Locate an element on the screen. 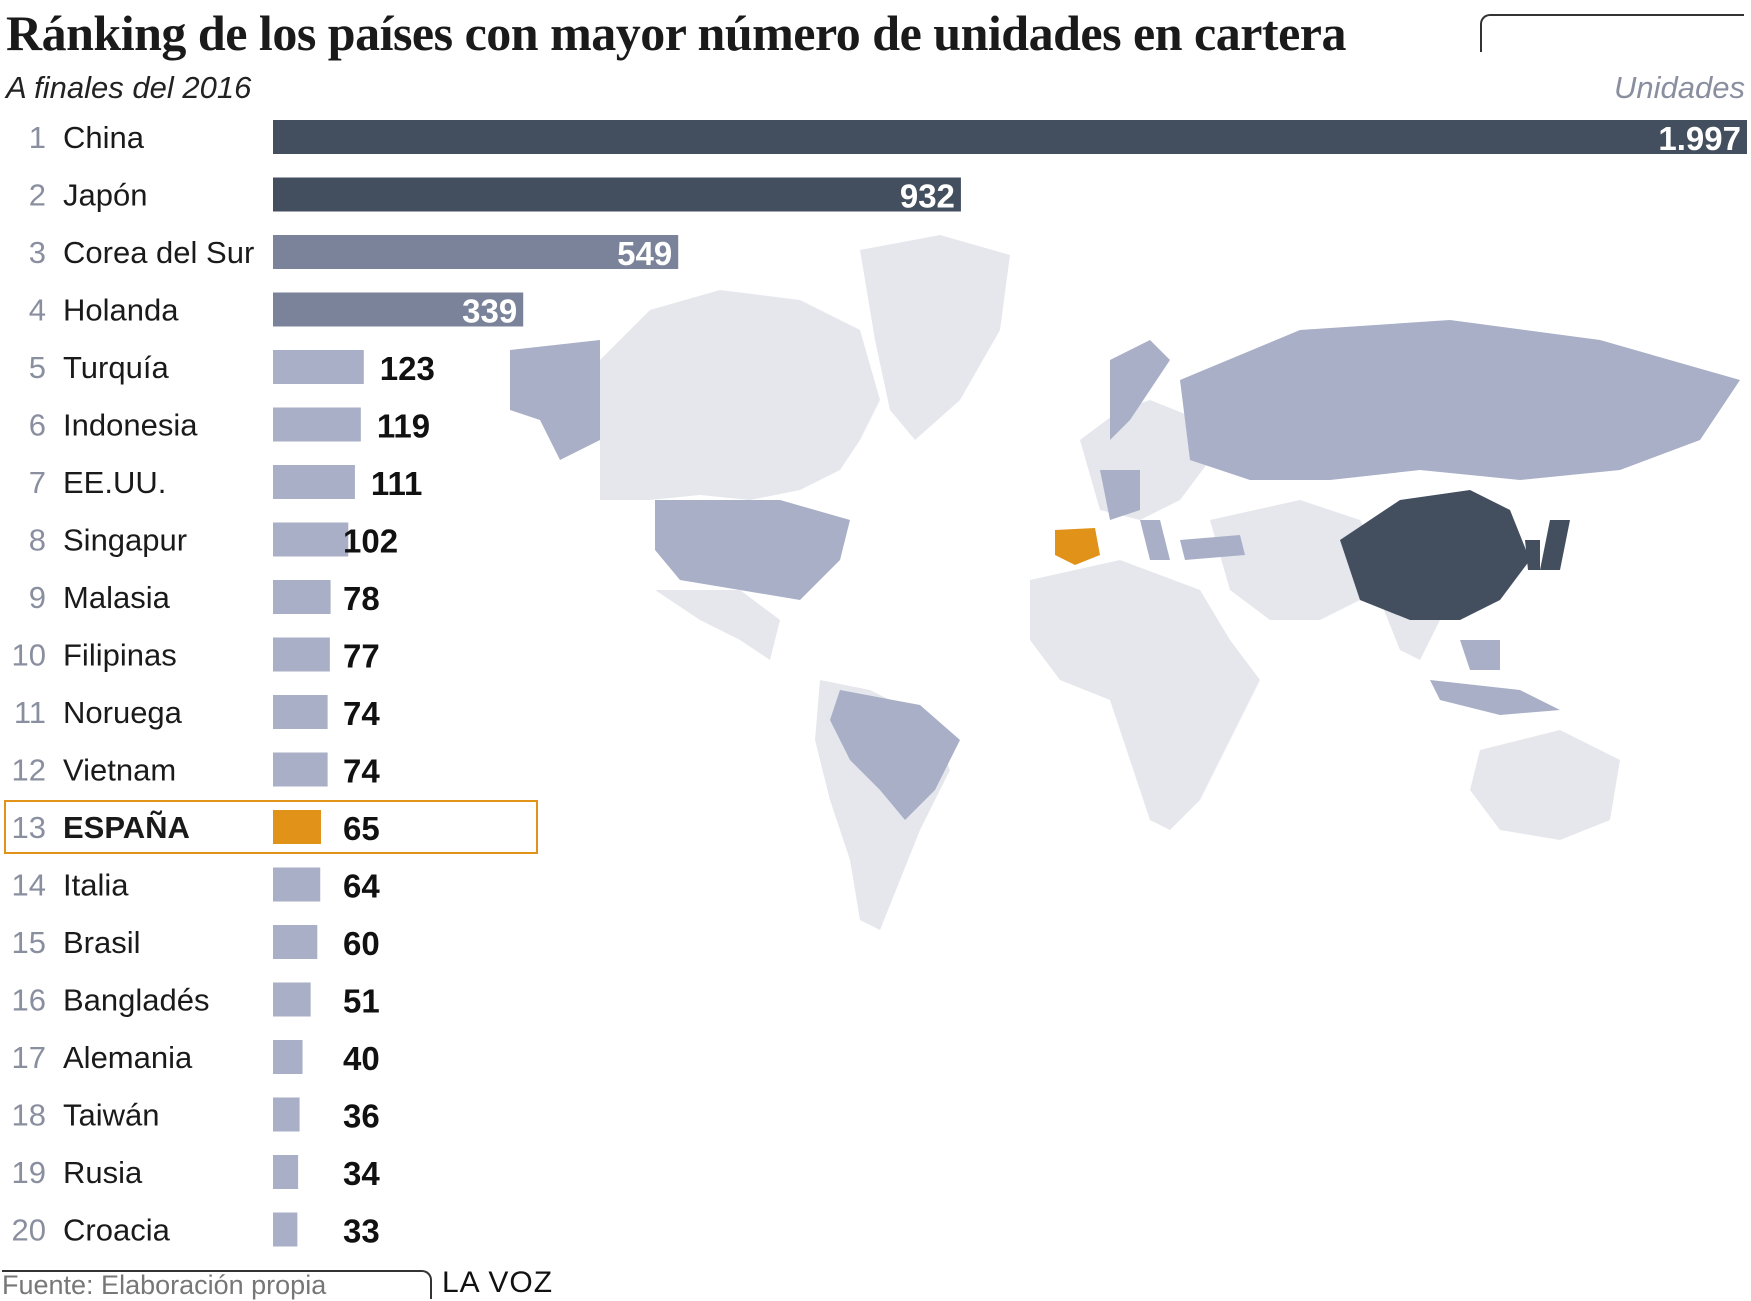  value-label: 339 is located at coordinates (489, 311).